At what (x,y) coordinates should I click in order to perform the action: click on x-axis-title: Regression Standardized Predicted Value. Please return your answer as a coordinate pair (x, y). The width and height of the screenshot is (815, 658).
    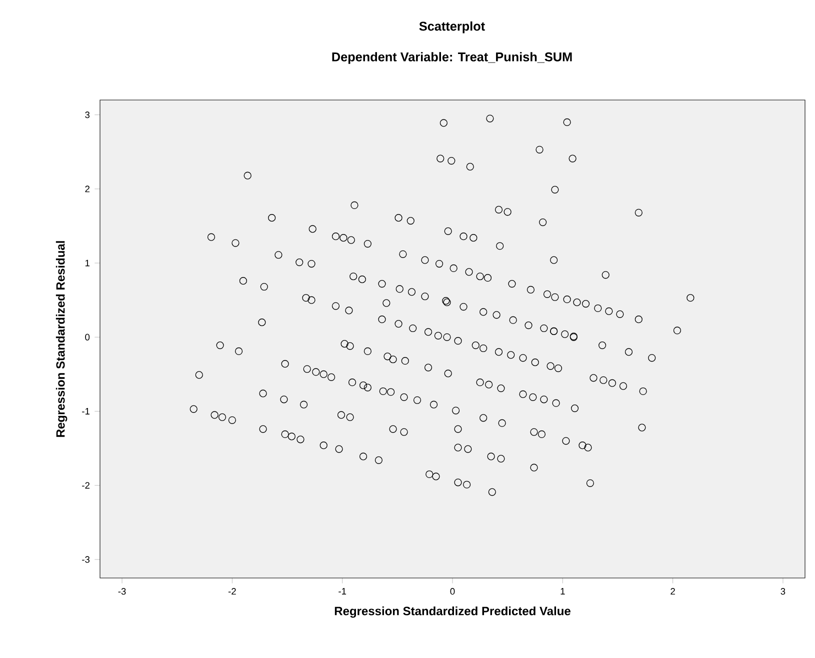
    Looking at the image, I should click on (452, 612).